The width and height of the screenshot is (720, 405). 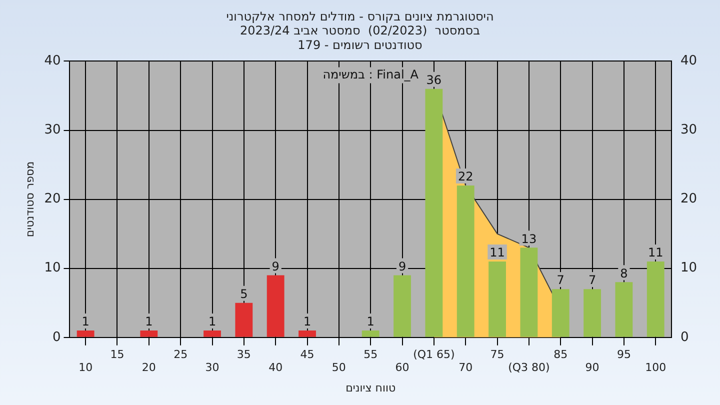 What do you see at coordinates (592, 367) in the screenshot?
I see `x-tick-label: 90` at bounding box center [592, 367].